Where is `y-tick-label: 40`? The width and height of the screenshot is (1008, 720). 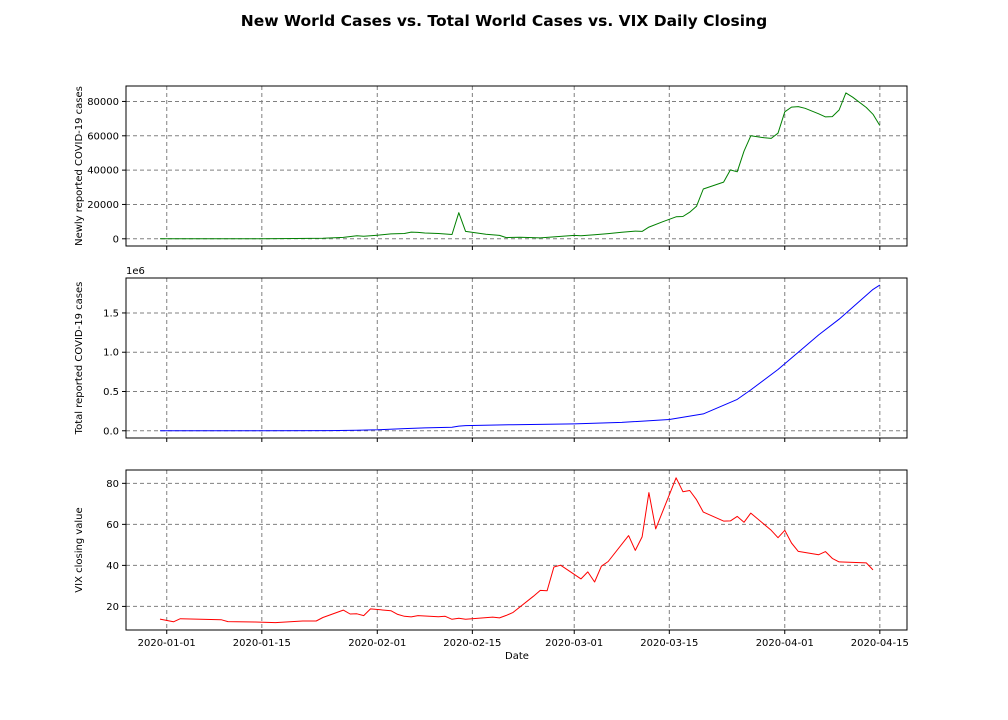
y-tick-label: 40 is located at coordinates (112, 566).